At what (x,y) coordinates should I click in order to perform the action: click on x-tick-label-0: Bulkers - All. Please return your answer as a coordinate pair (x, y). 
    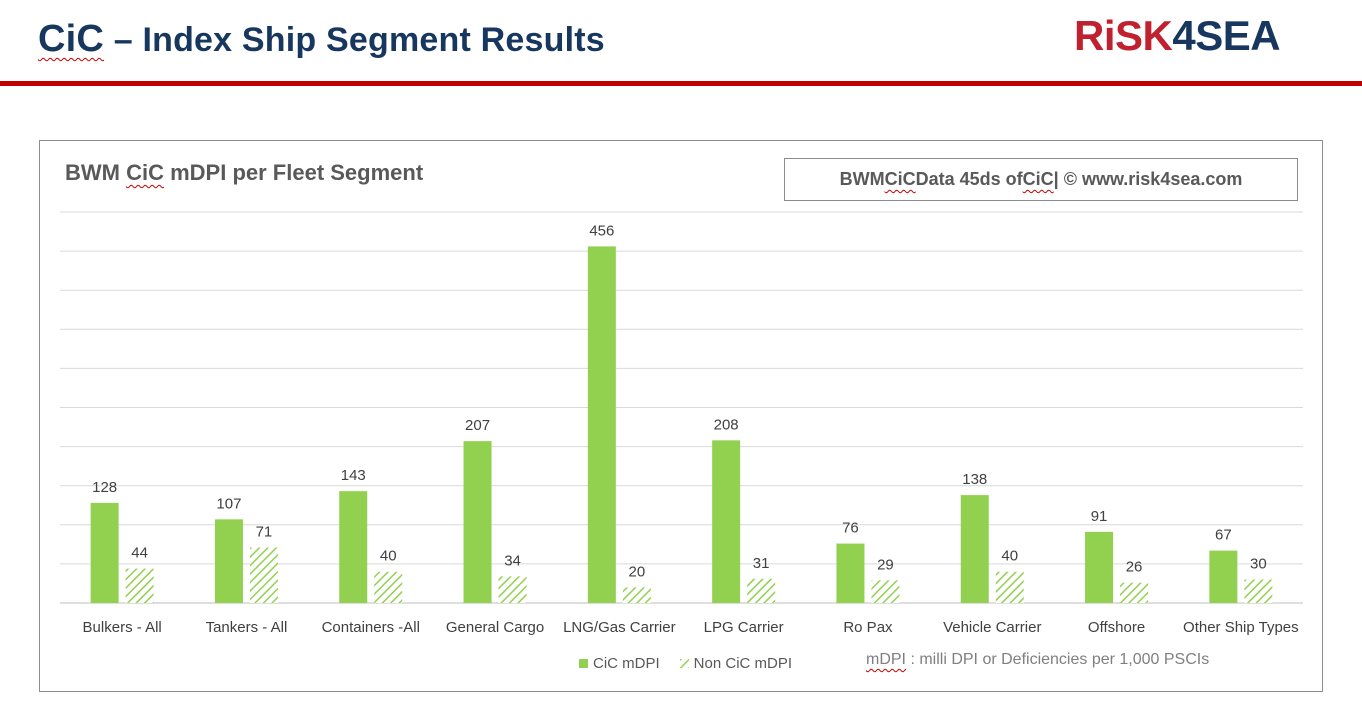
    Looking at the image, I should click on (122, 627).